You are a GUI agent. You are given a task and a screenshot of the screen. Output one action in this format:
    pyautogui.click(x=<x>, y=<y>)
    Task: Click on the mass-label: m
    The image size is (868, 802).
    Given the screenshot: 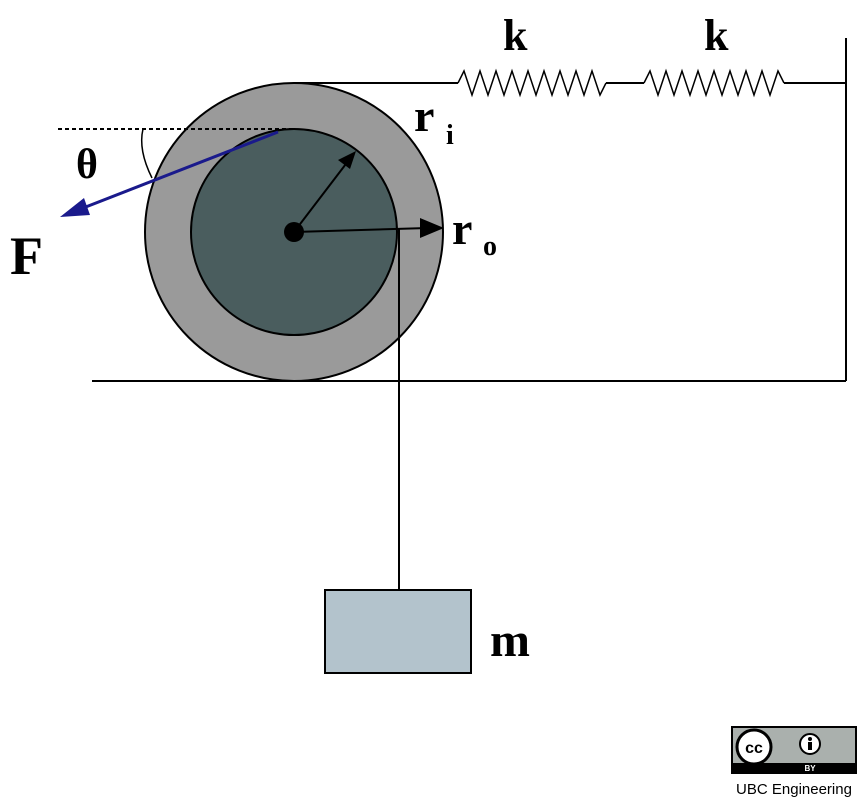 What is the action you would take?
    pyautogui.click(x=510, y=640)
    